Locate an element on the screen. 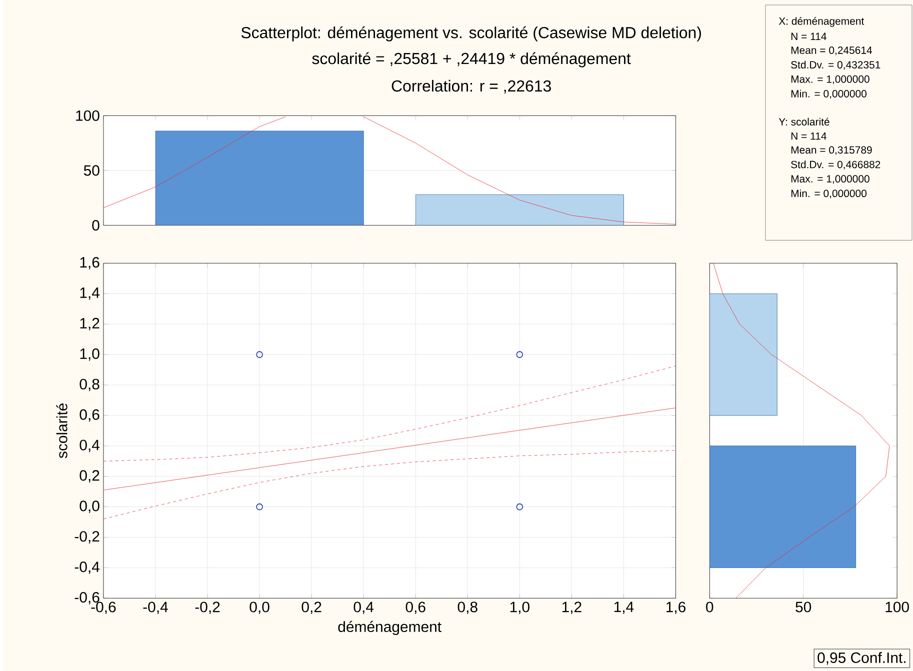 This screenshot has width=913, height=671. y-tick-label: 0,2 is located at coordinates (90, 476).